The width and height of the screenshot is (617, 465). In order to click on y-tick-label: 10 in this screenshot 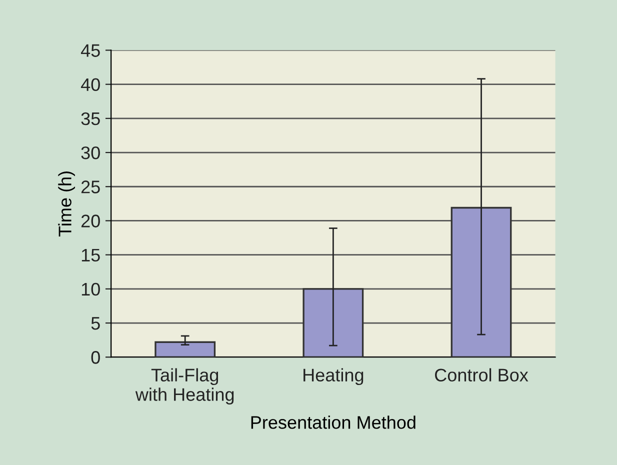, I will do `click(91, 289)`.